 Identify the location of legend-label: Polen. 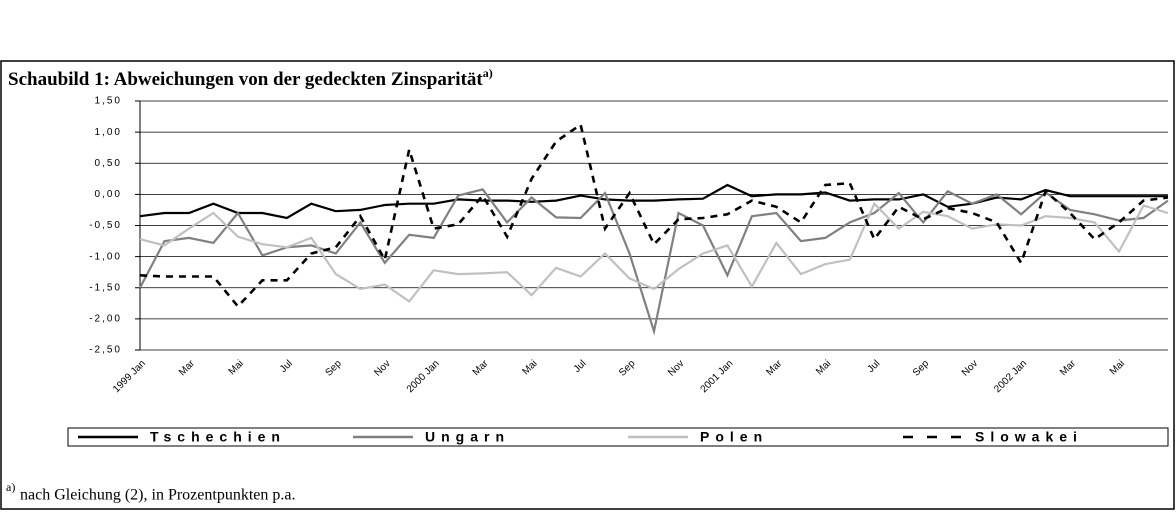
(734, 437).